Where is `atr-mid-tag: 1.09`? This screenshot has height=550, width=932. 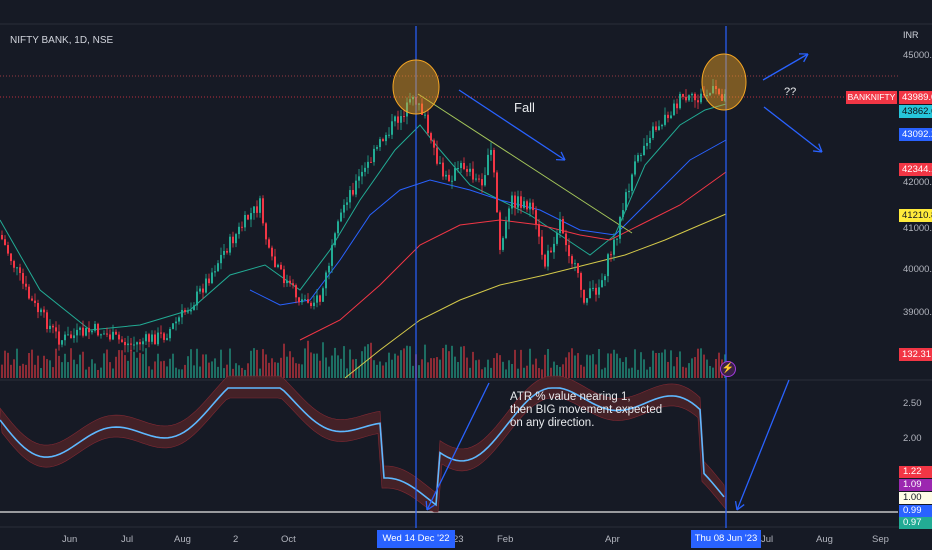 atr-mid-tag: 1.09 is located at coordinates (915, 485).